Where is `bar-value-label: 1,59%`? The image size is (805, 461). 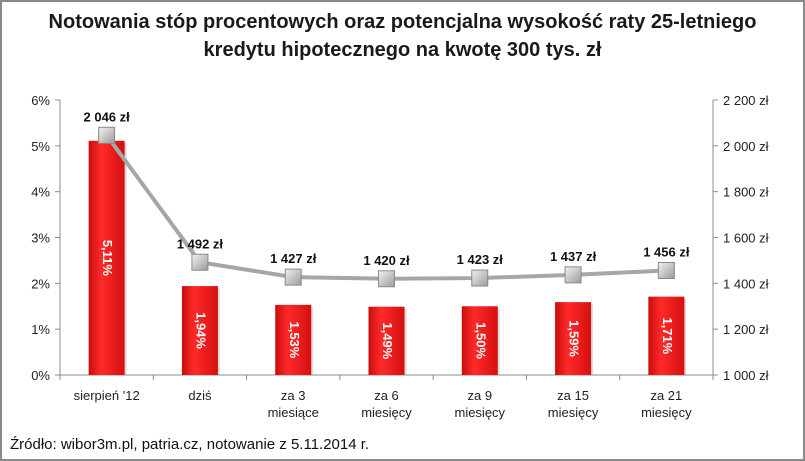
bar-value-label: 1,59% is located at coordinates (574, 338).